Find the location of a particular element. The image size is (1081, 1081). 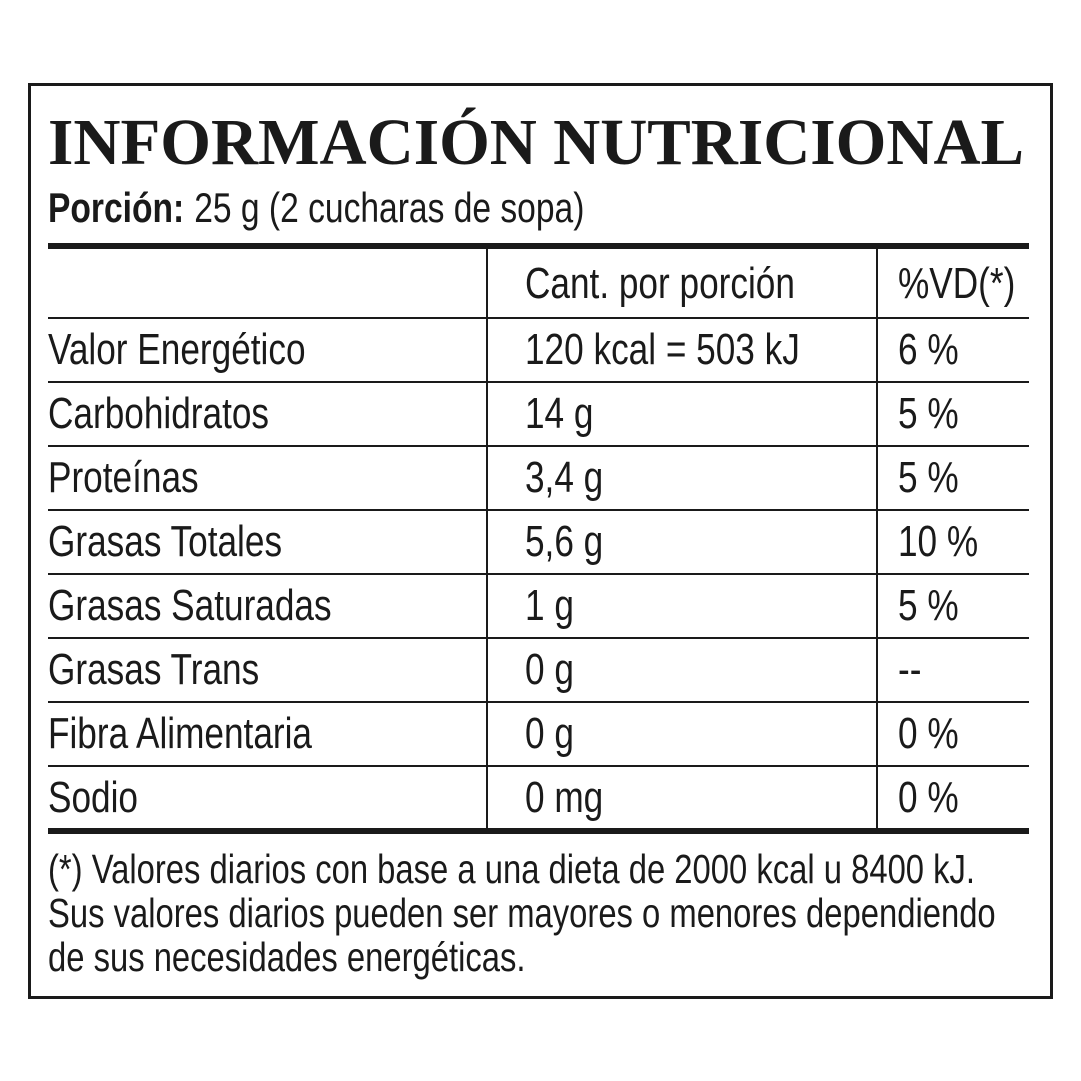

amount: 14 g is located at coordinates (559, 413).